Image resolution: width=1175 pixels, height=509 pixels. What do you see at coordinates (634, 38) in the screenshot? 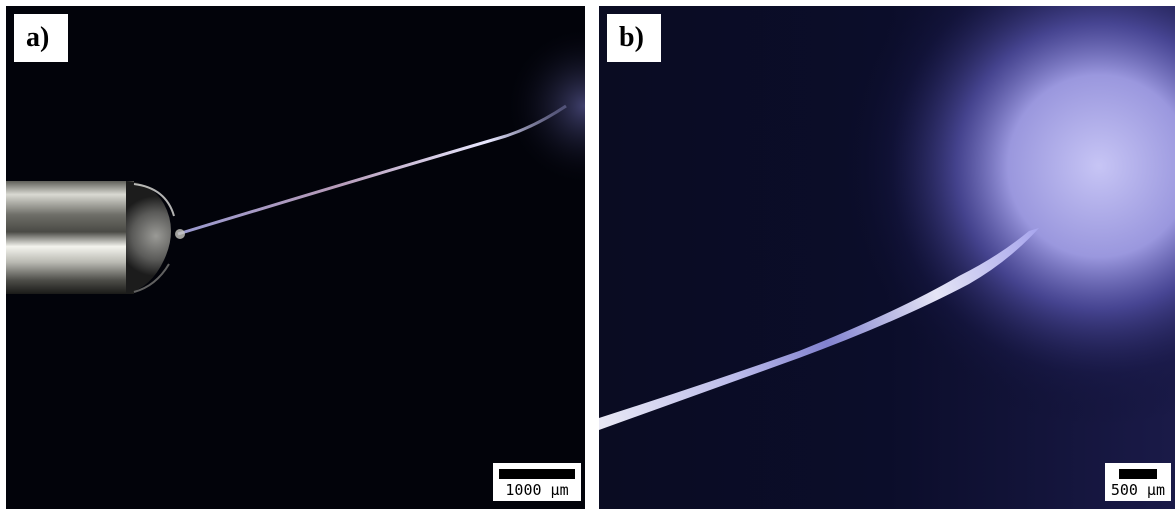
I see `panel-label: b)` at bounding box center [634, 38].